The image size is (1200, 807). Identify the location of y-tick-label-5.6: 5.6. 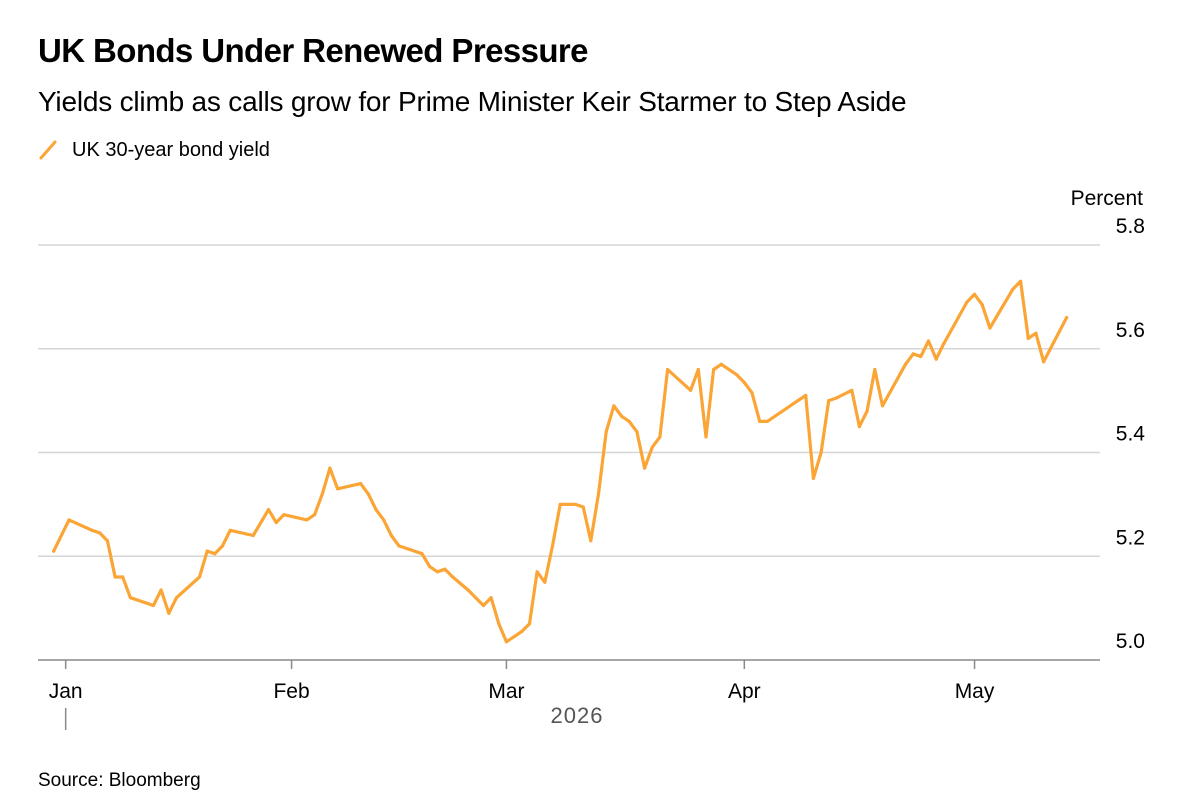
(1130, 330).